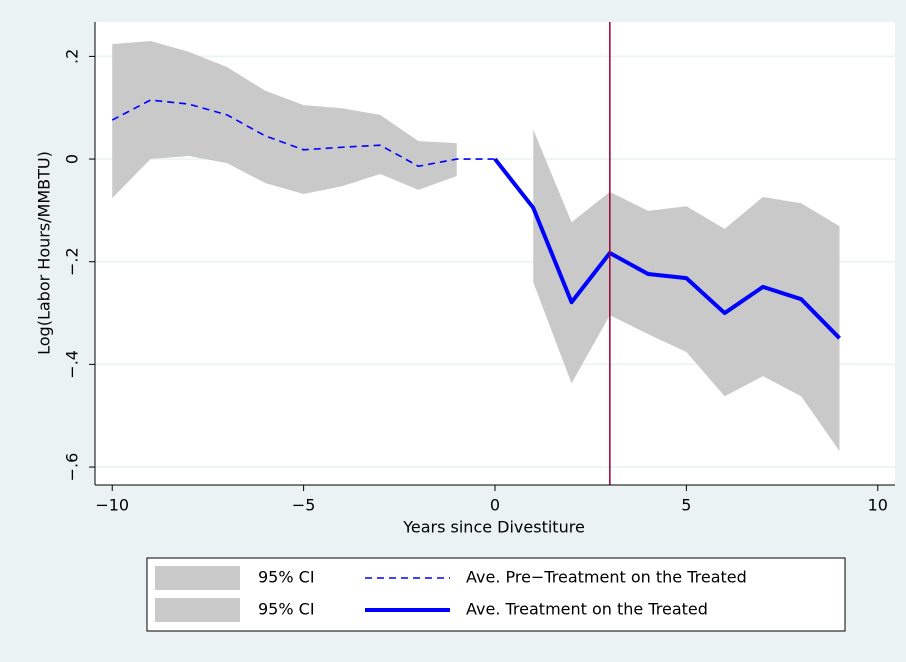 This screenshot has height=662, width=906. I want to click on legend-label: Ave. Treatment on the Treated, so click(587, 609).